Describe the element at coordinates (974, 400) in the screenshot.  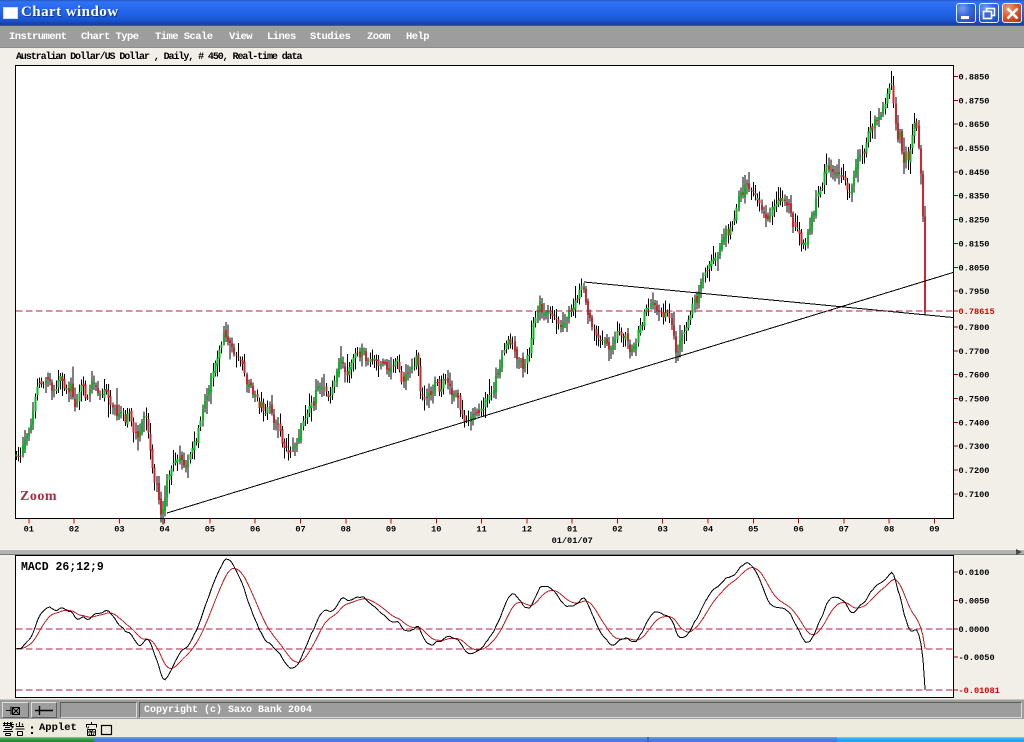
I see `svg-text: 0.7500` at that location.